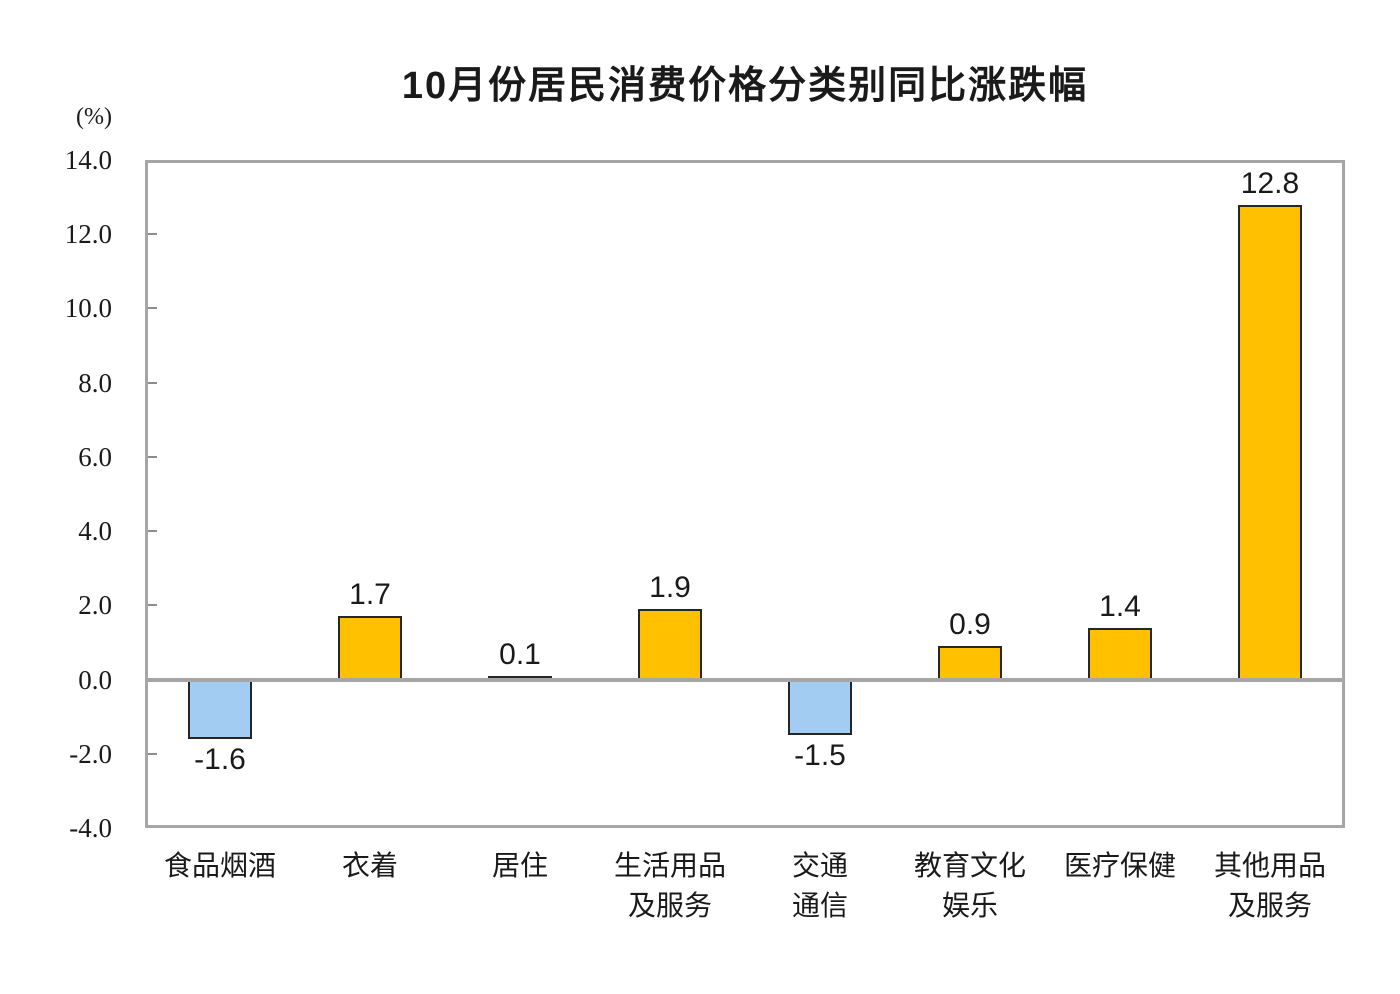 The width and height of the screenshot is (1400, 994). Describe the element at coordinates (88, 234) in the screenshot. I see `y-tick-label: 12.0` at that location.